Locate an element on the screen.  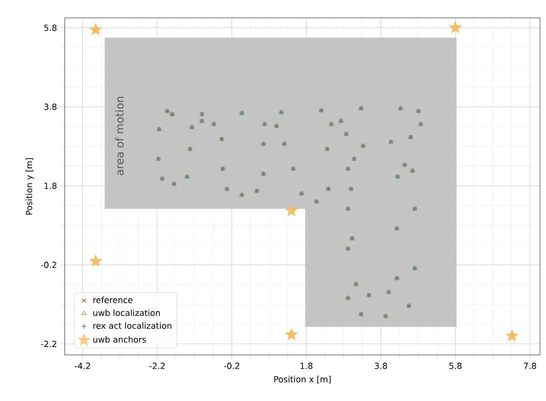
annotation: area of motion is located at coordinates (119, 136).